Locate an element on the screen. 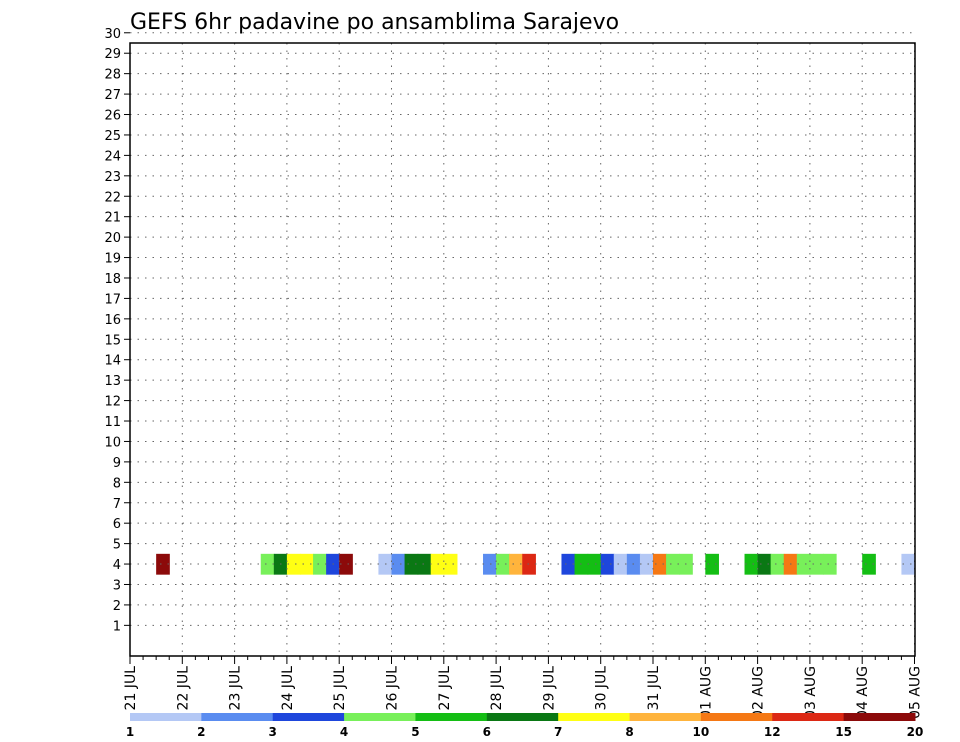 This screenshot has height=742, width=960. x-tick-label: 29 JUL is located at coordinates (549, 688).